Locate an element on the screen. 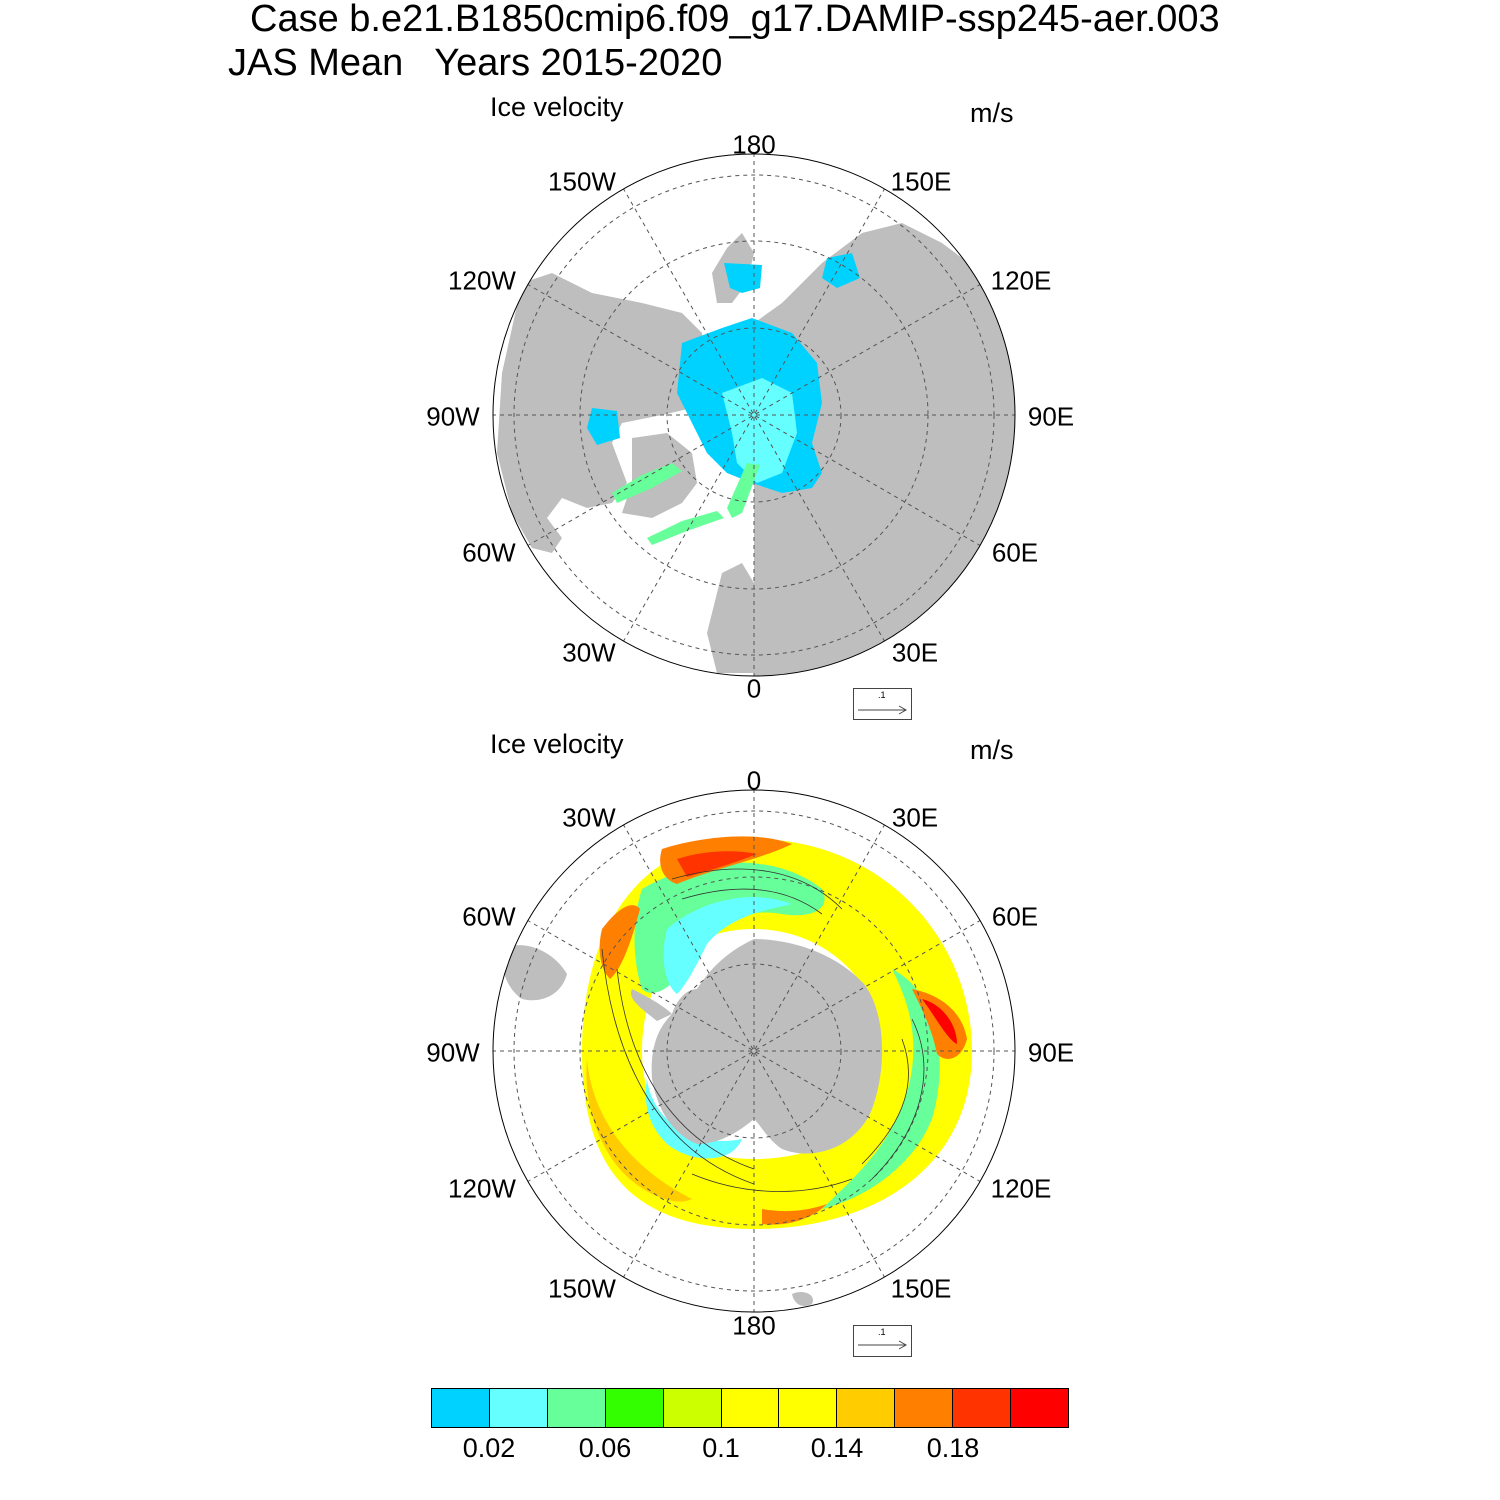 This screenshot has height=1500, width=1500. antarctic-streamlines is located at coordinates (763, 1030).